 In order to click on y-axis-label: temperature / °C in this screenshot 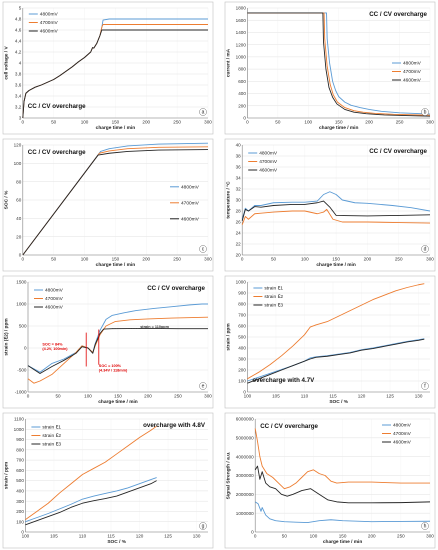, I will do `click(229, 200)`.